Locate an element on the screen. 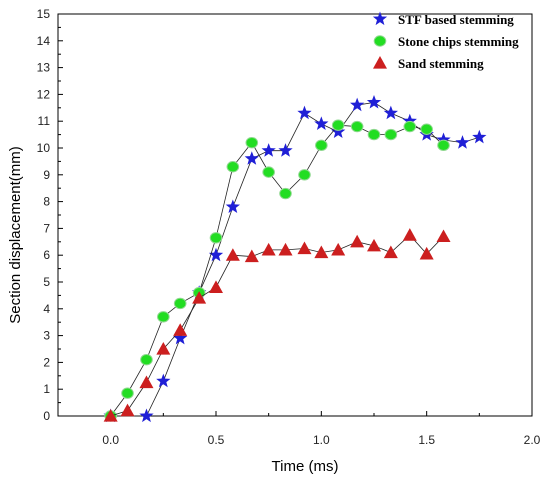 This screenshot has width=550, height=482. y-tick-label: 11 is located at coordinates (44, 121).